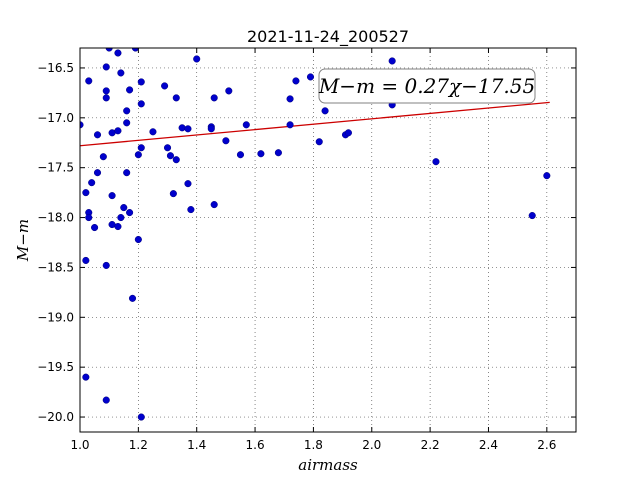 Image resolution: width=640 pixels, height=480 pixels. I want to click on x-tick-label: 2.0, so click(371, 445).